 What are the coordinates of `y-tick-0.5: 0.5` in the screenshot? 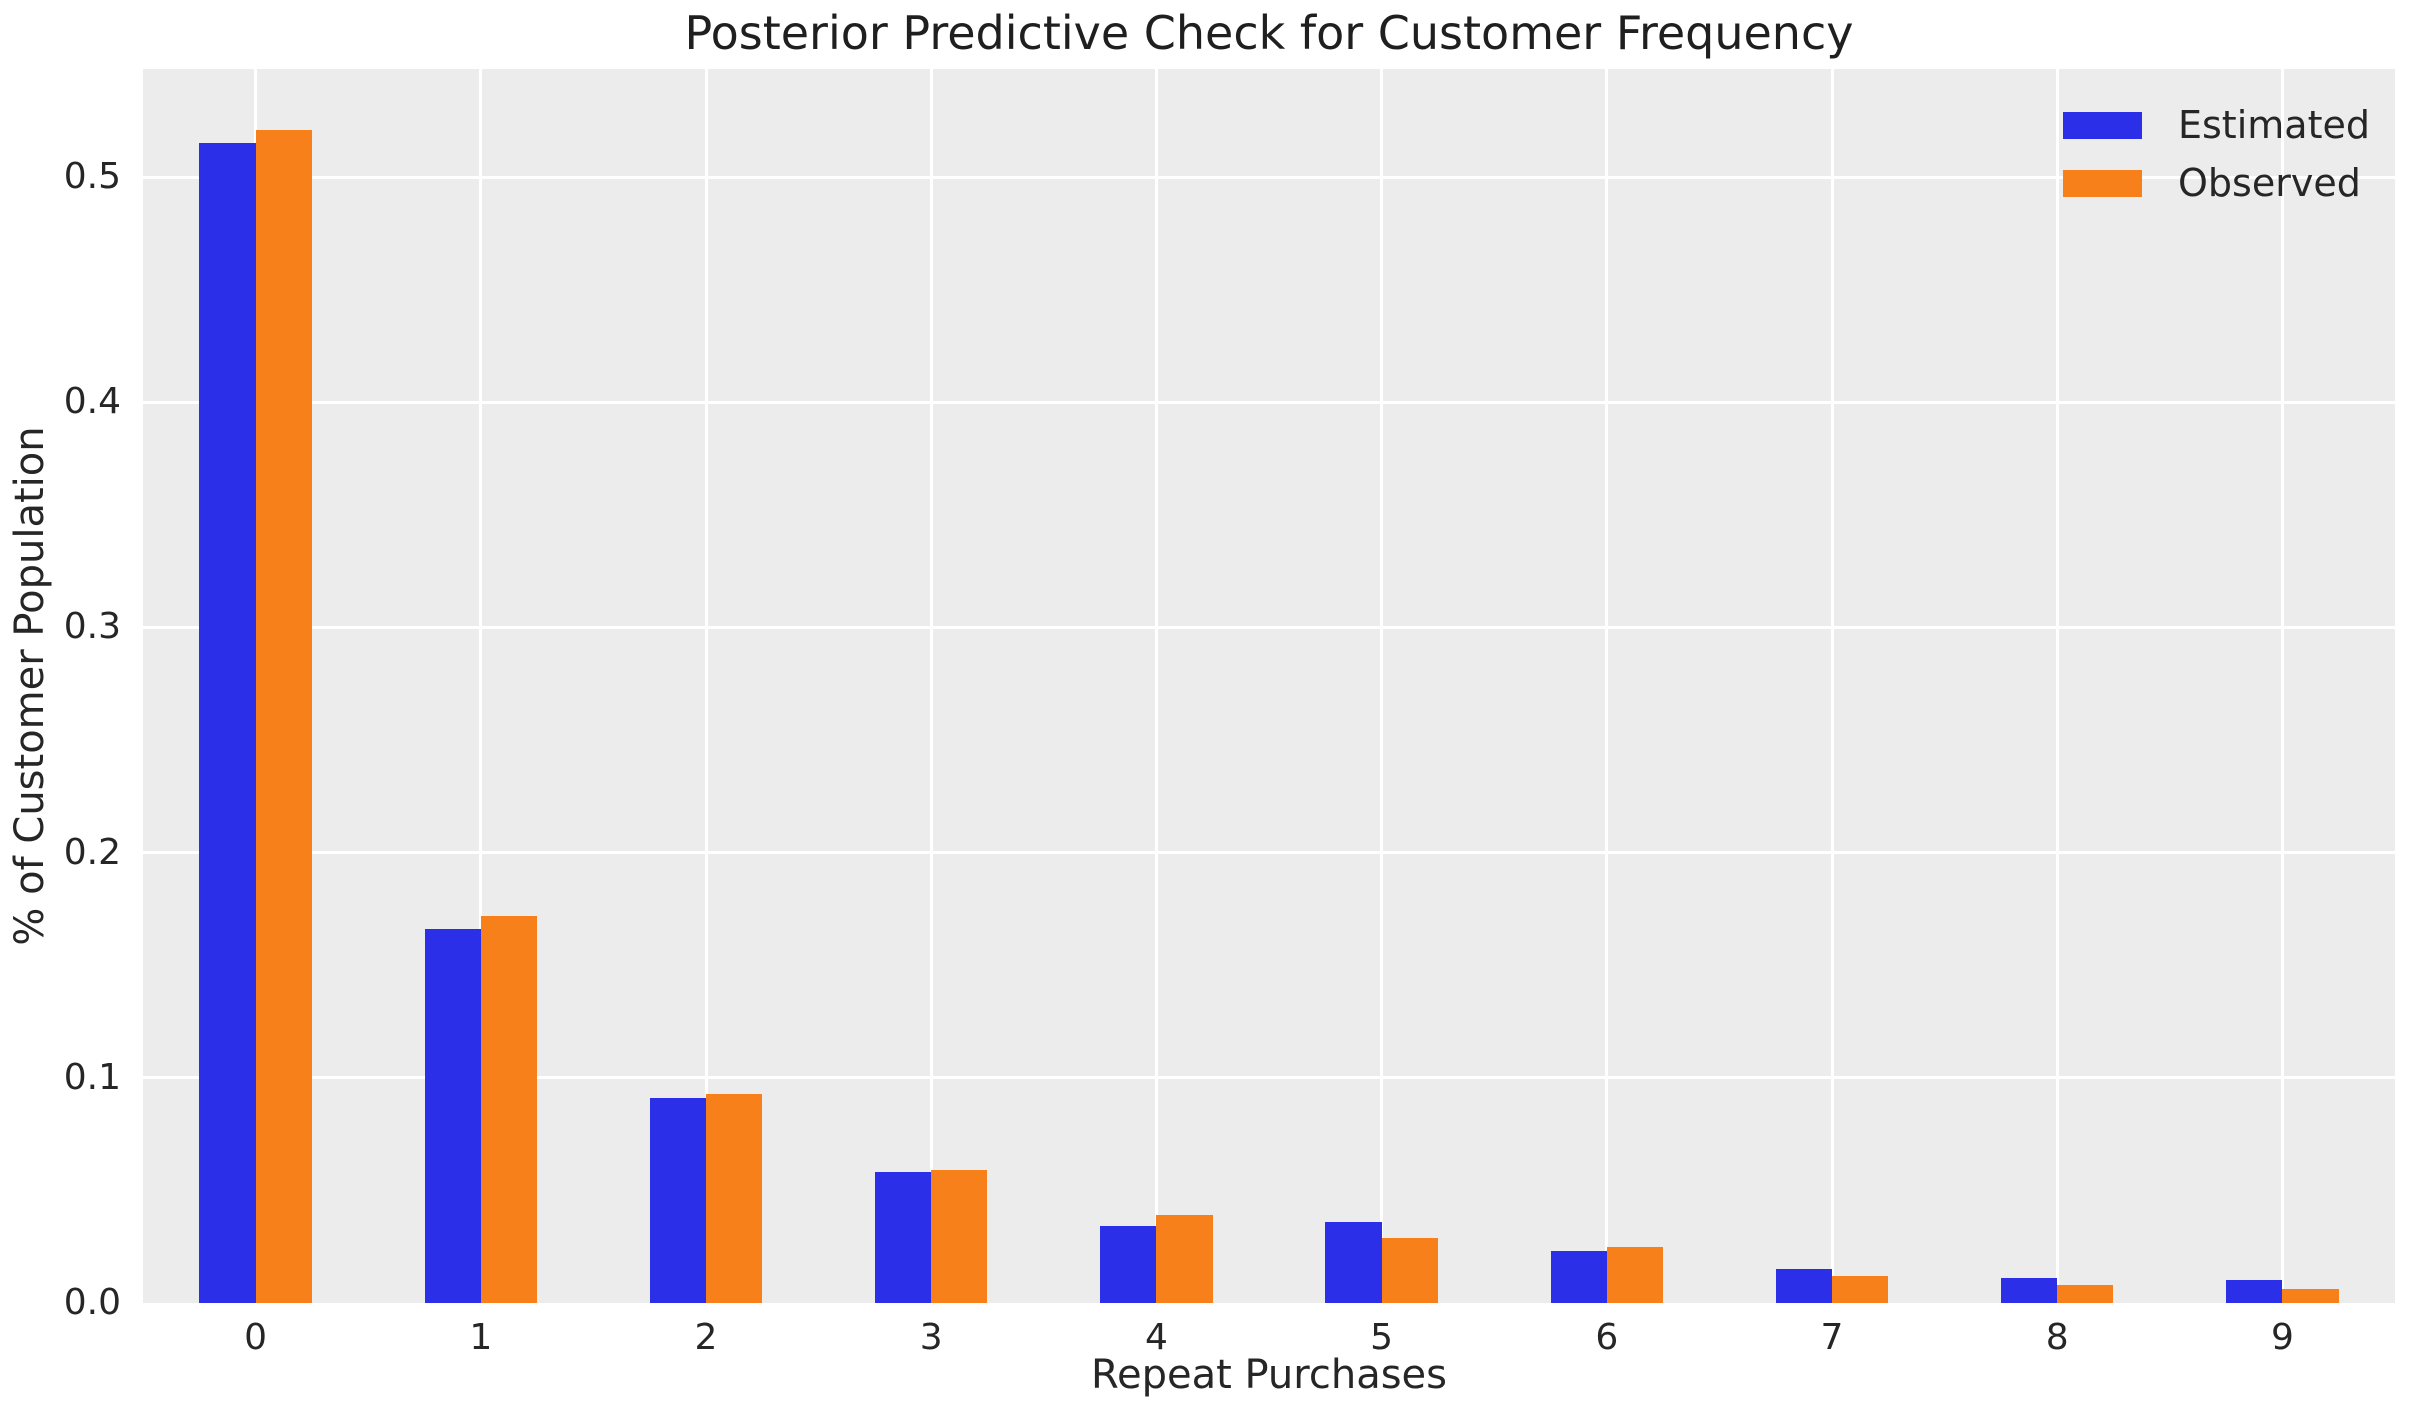 It's located at (92, 177).